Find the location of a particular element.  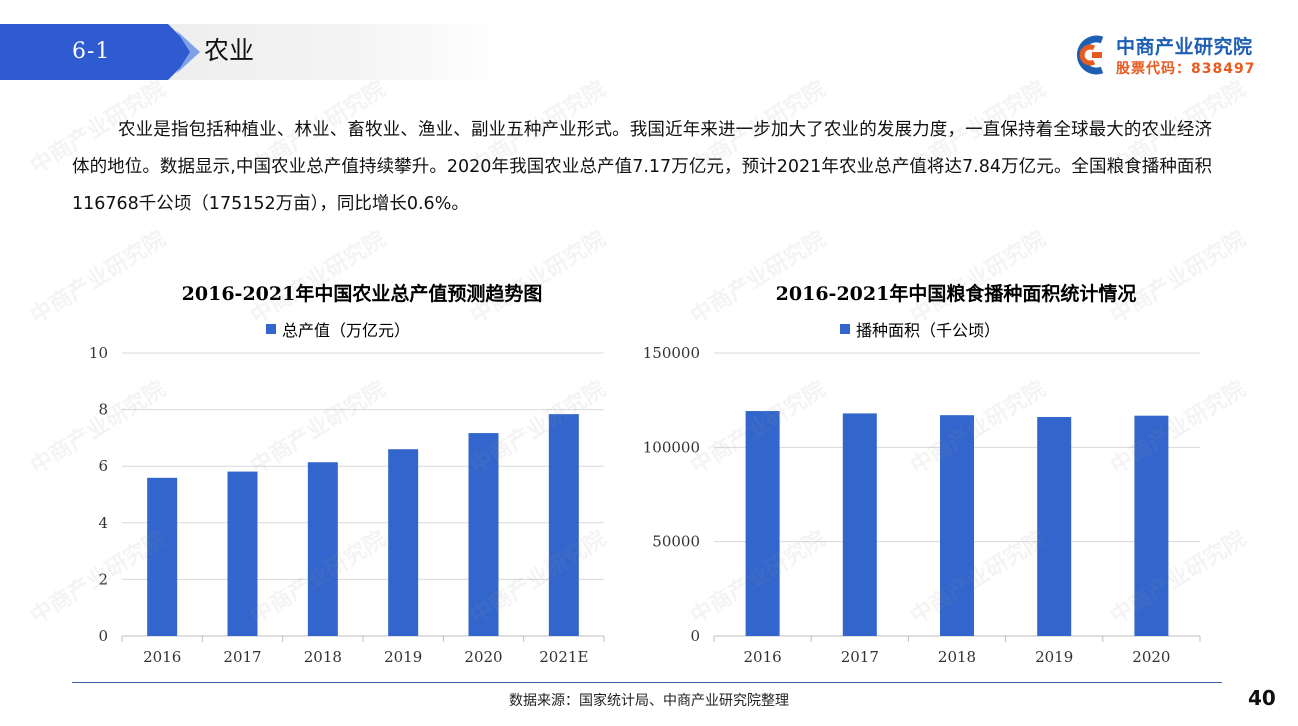

y-tick-label: 10 is located at coordinates (98, 353).